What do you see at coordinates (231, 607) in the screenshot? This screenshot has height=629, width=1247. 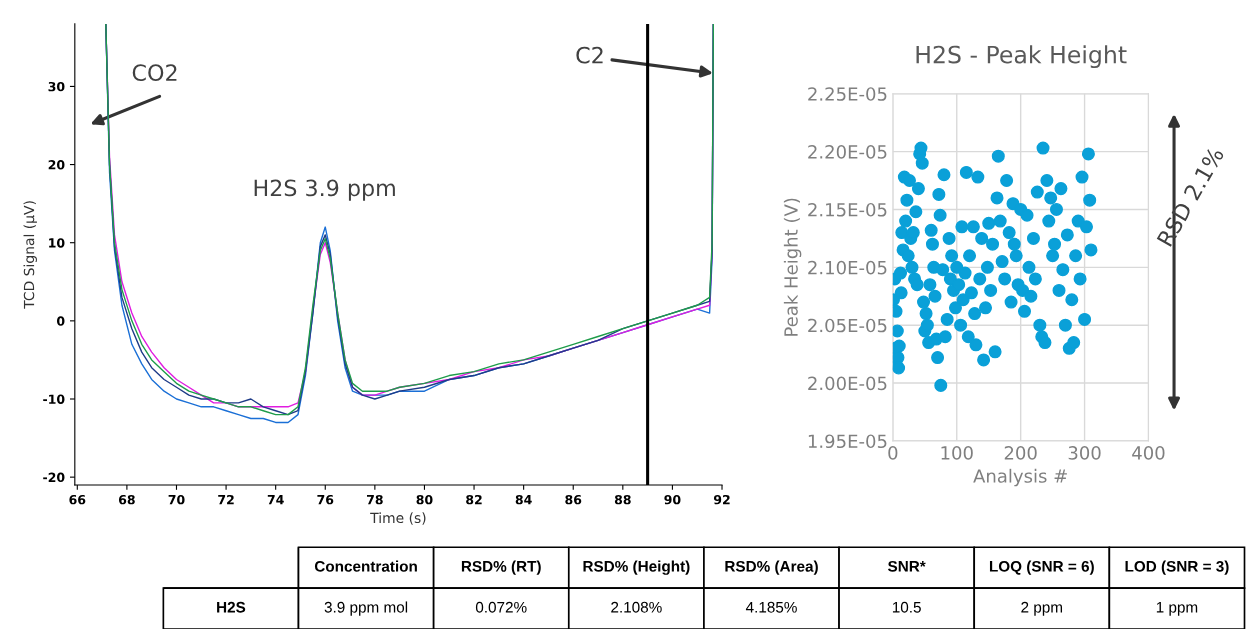 I see `text: H2S` at bounding box center [231, 607].